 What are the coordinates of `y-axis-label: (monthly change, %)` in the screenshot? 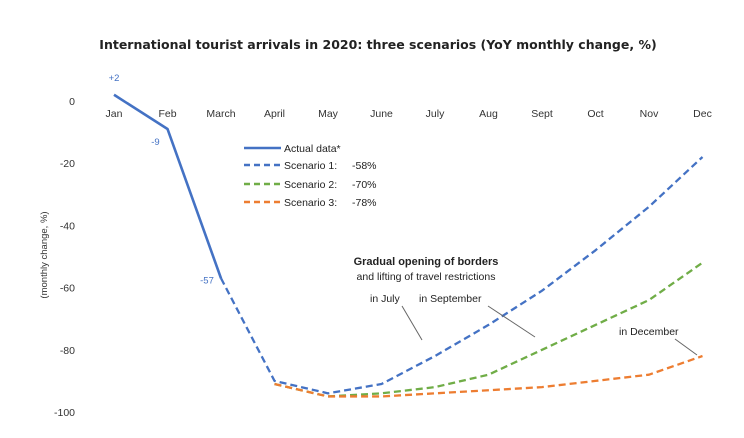 It's located at (44, 254).